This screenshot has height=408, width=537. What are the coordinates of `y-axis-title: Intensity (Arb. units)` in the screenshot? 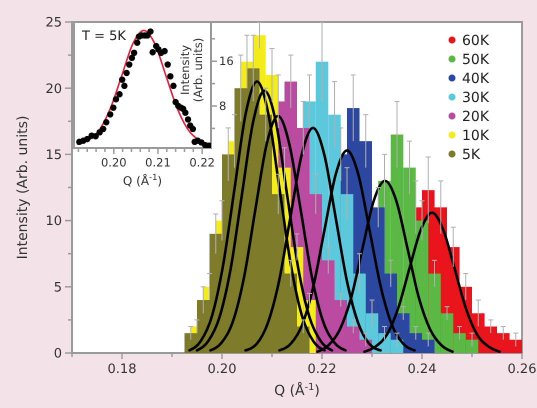 It's located at (23, 188).